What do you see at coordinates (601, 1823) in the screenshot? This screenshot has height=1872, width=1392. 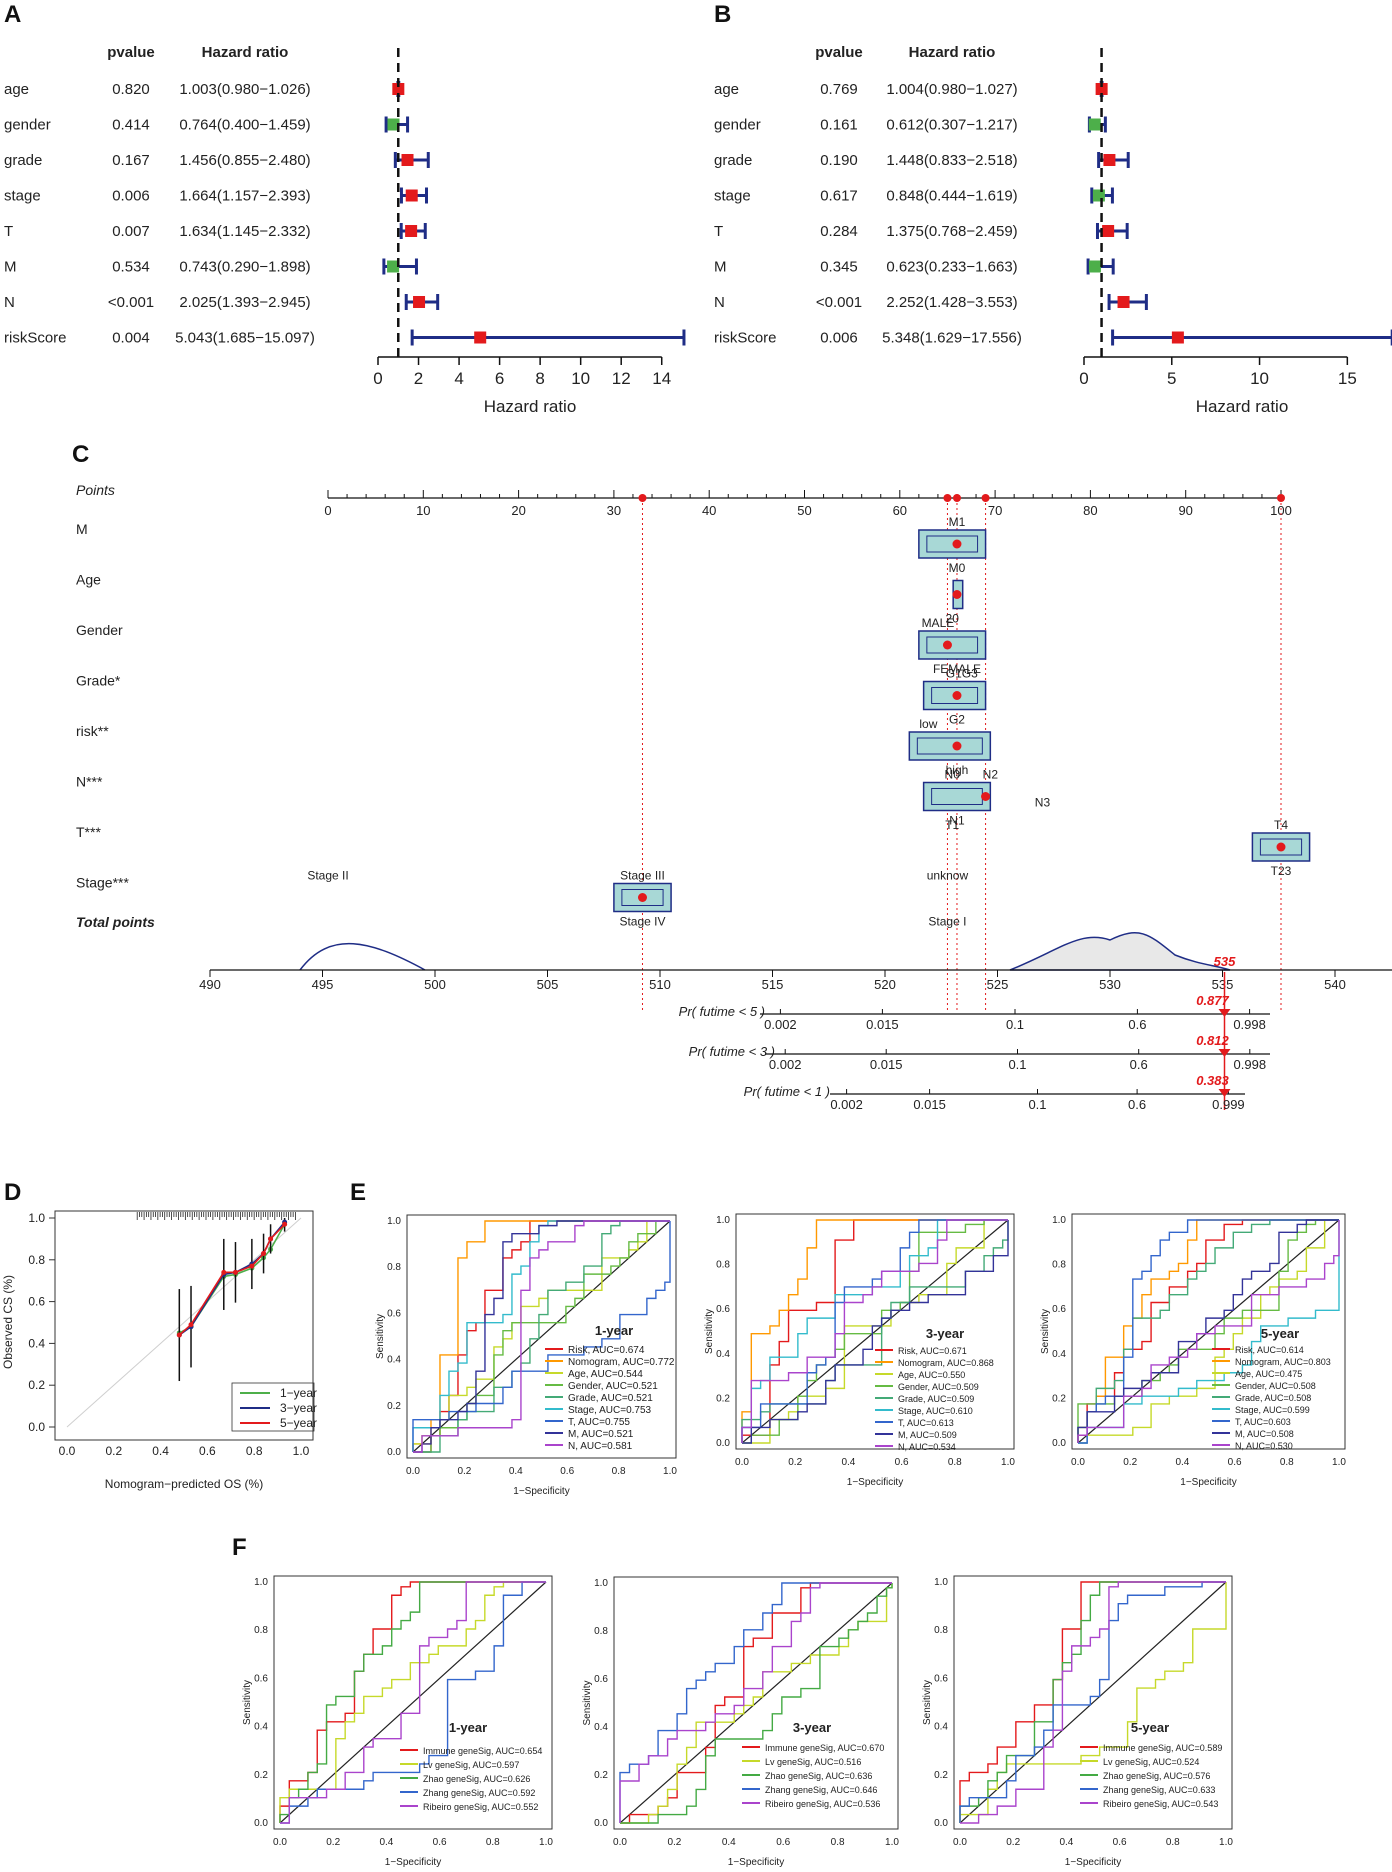 I see `roc-f2-y-tick-label: 0.0` at bounding box center [601, 1823].